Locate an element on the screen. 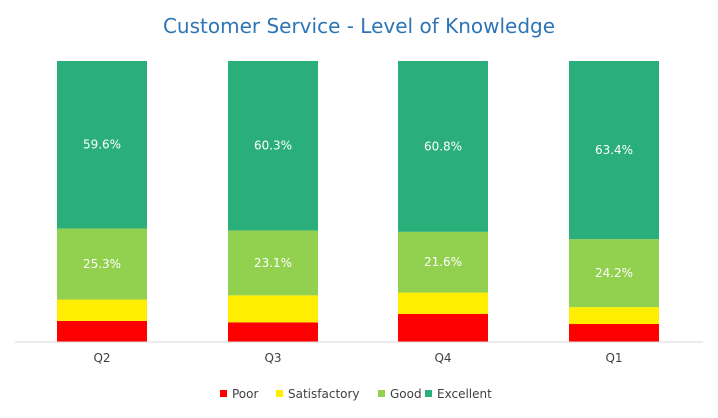 Image resolution: width=718 pixels, height=418 pixels. bar-segment-satisfactory-q2 is located at coordinates (102, 310).